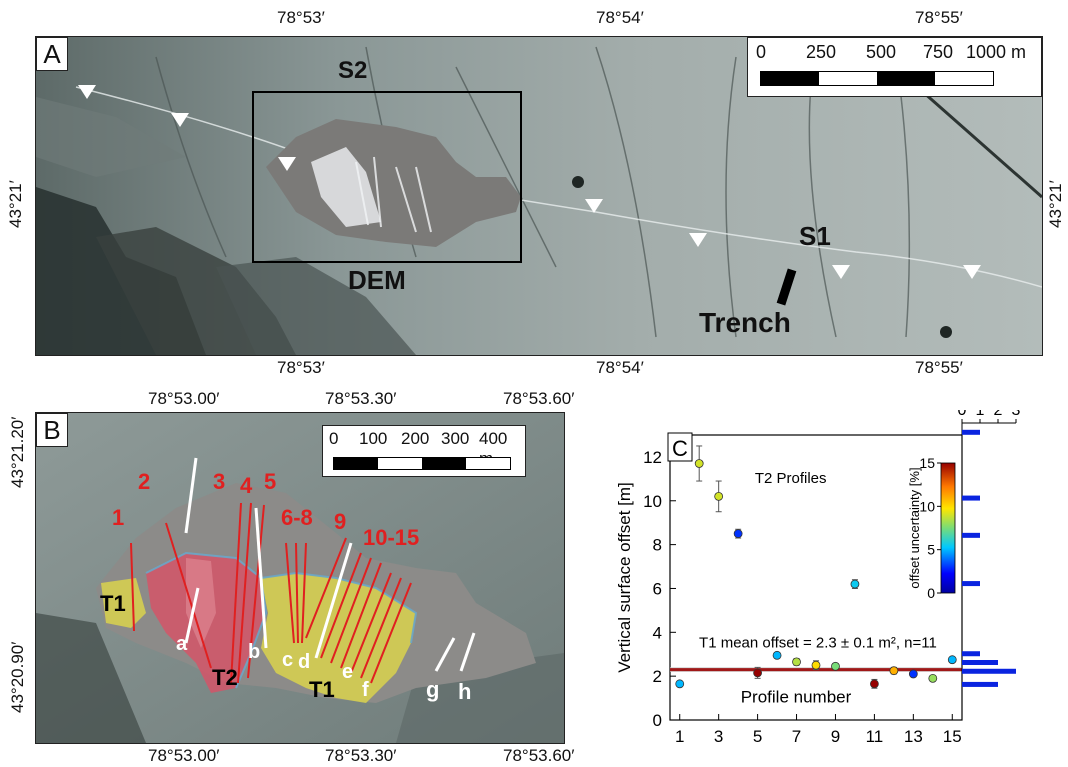 The image size is (1068, 767). I want to click on terrace-label-t1-left: T1, so click(113, 603).